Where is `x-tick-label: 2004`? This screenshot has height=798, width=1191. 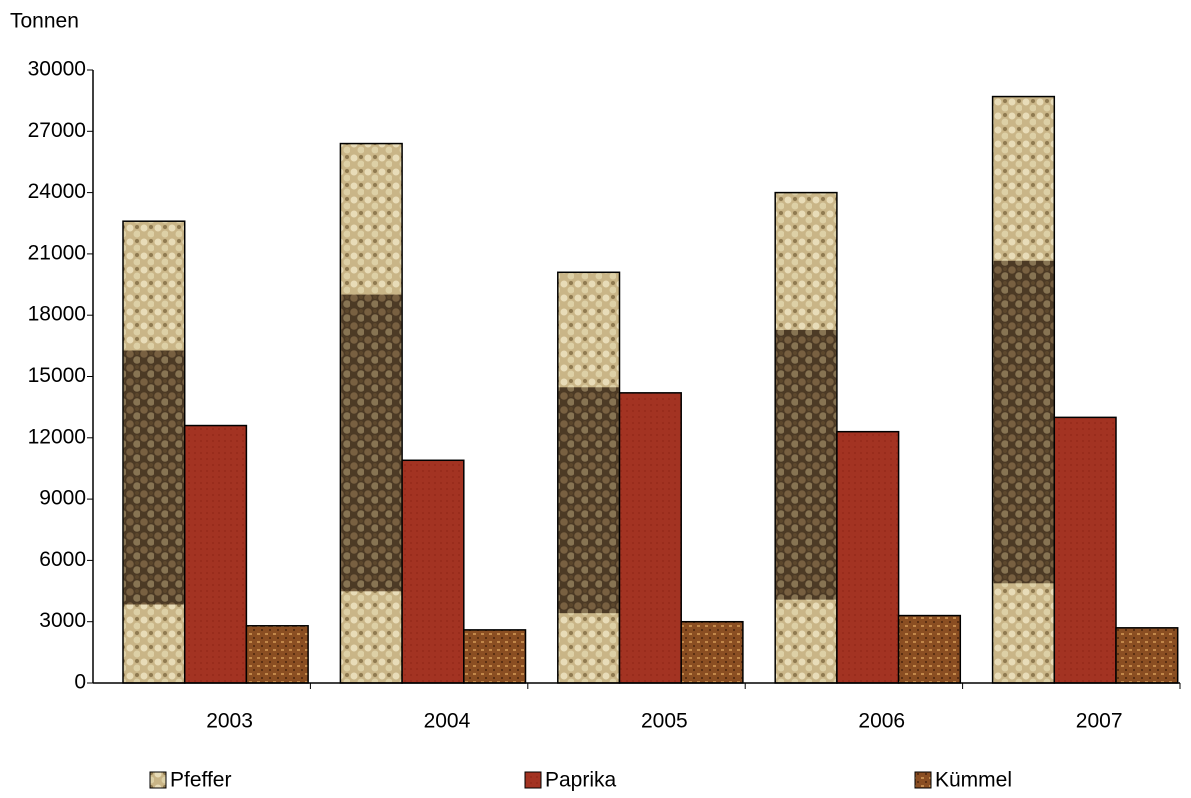
x-tick-label: 2004 is located at coordinates (447, 721).